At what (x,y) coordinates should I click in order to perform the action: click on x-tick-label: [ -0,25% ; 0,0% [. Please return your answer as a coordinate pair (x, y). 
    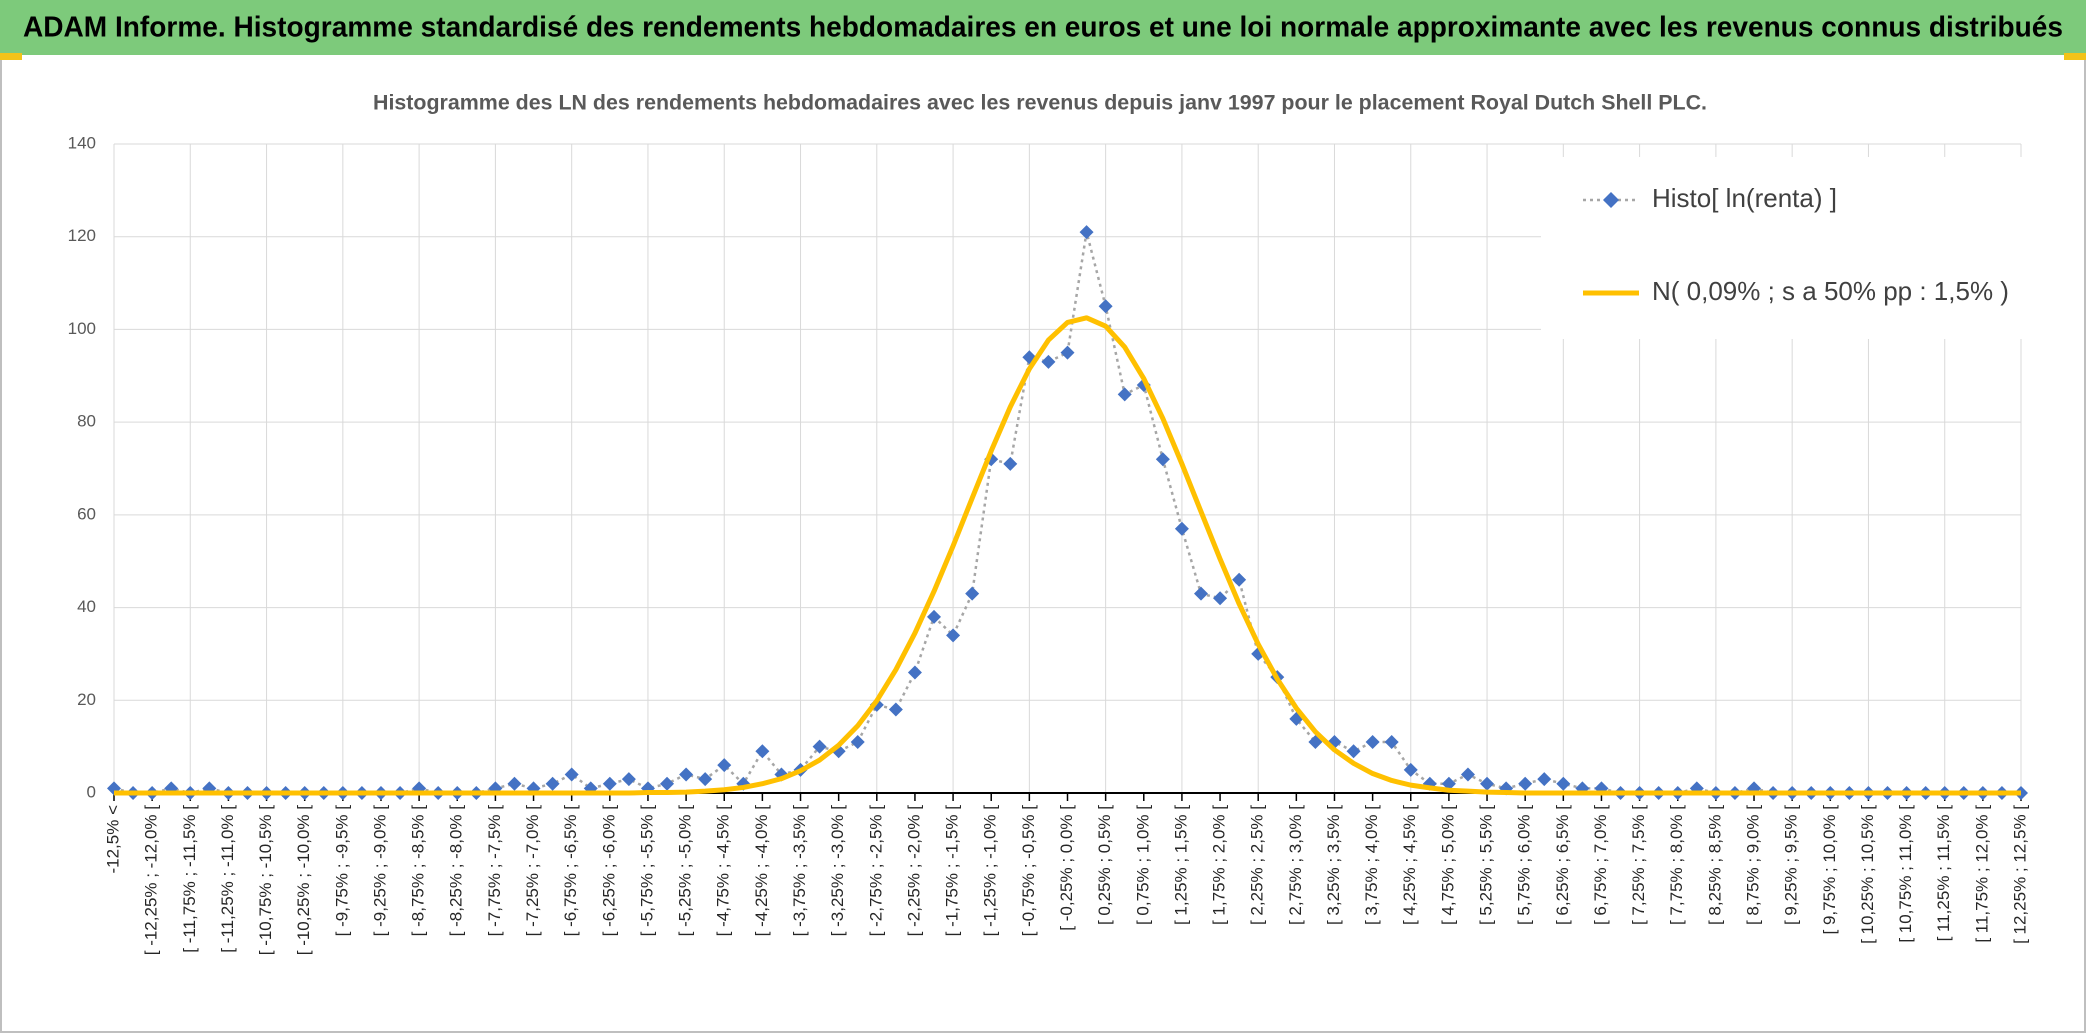
    Looking at the image, I should click on (1066, 868).